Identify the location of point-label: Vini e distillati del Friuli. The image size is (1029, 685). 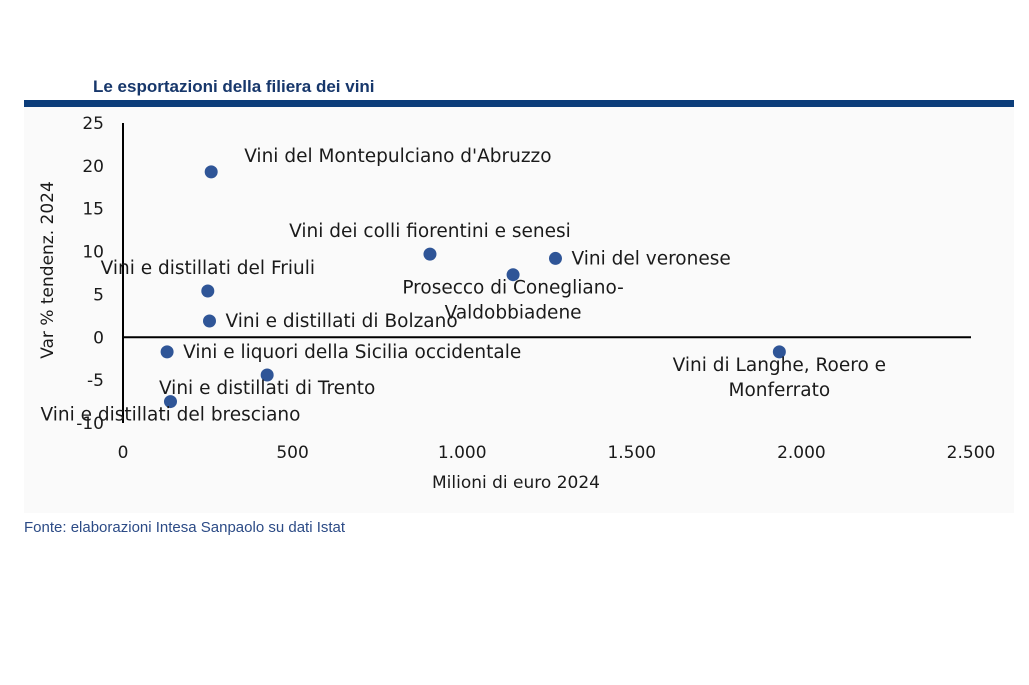
(208, 268).